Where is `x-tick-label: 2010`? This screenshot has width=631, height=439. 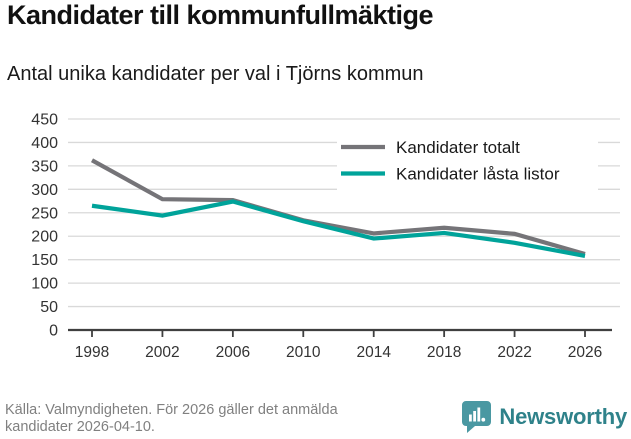 x-tick-label: 2010 is located at coordinates (303, 352).